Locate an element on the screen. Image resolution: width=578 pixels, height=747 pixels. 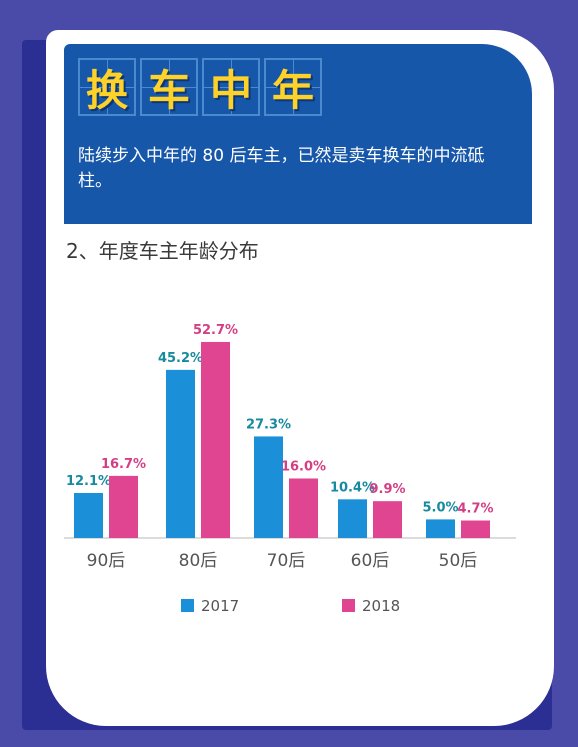
data-label-2018-3: 16.0% is located at coordinates (303, 466).